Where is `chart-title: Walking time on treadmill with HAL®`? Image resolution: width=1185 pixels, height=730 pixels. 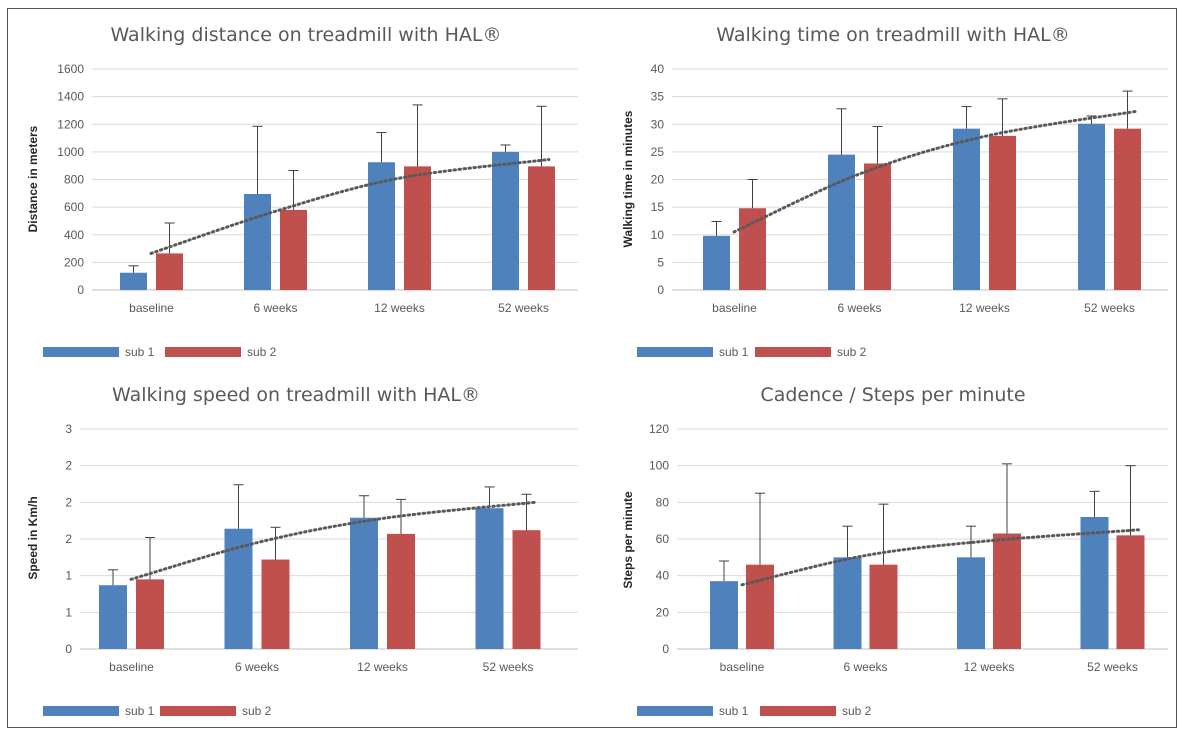
chart-title: Walking time on treadmill with HAL® is located at coordinates (892, 35).